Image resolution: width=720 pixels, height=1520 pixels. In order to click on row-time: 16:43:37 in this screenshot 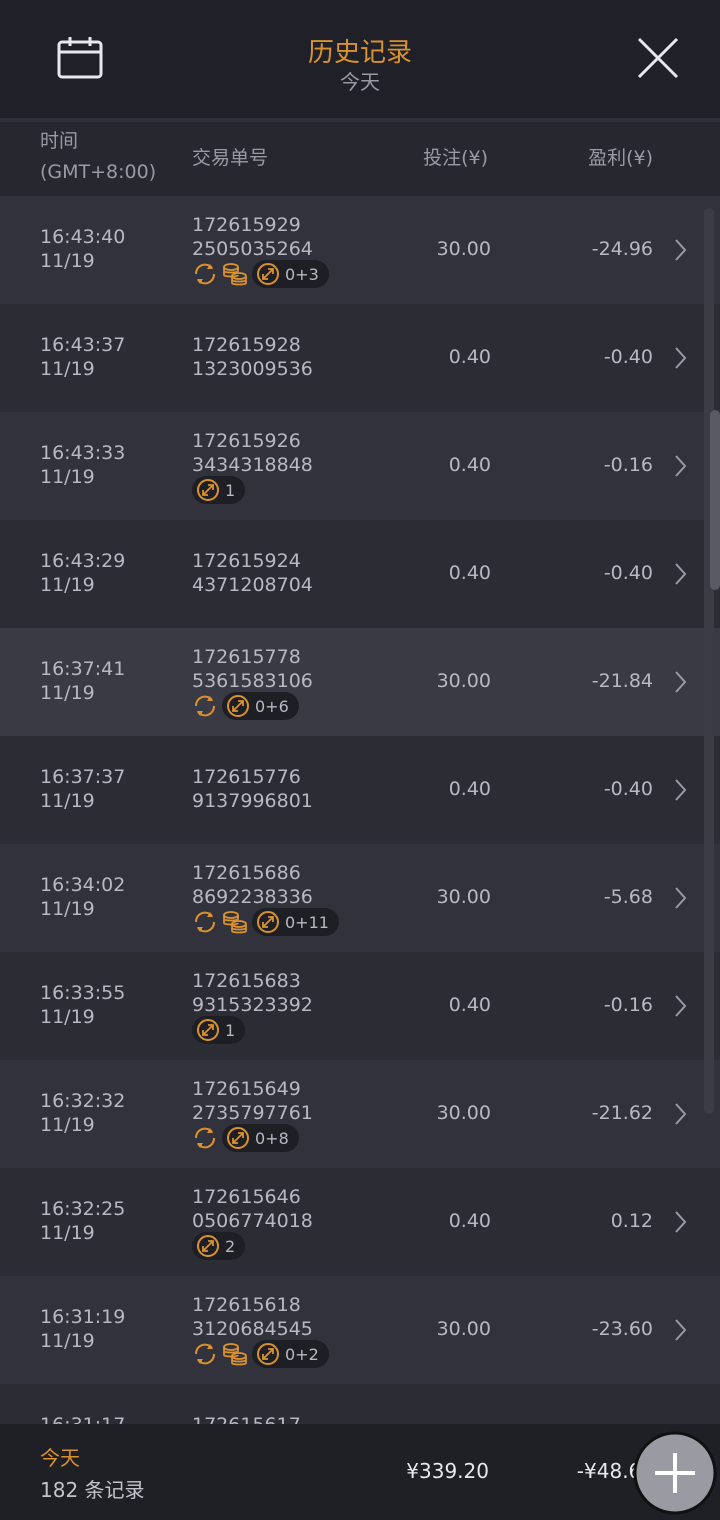, I will do `click(83, 345)`.